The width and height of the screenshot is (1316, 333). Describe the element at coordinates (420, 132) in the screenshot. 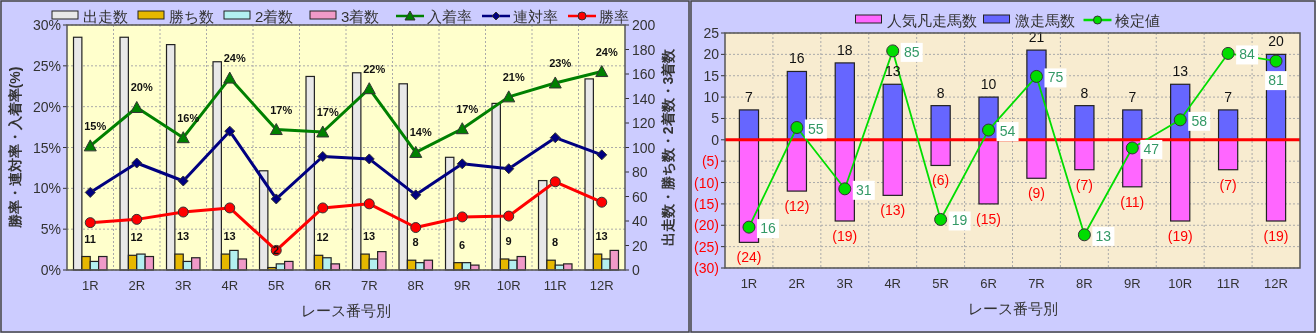

I see `data-label: 14%` at that location.